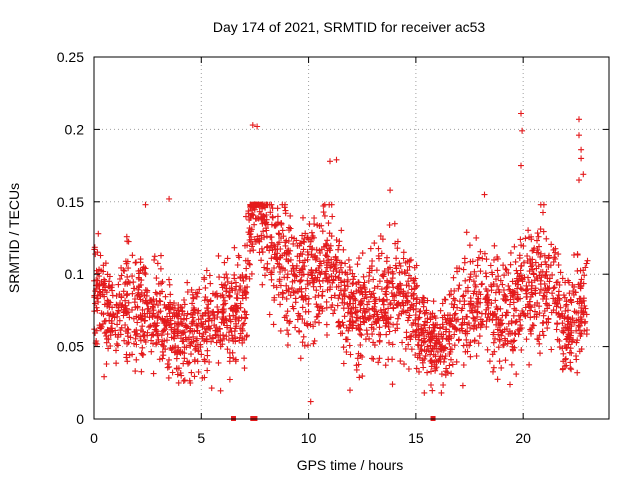 This screenshot has width=640, height=480. What do you see at coordinates (309, 438) in the screenshot?
I see `x-tick-label: 10` at bounding box center [309, 438].